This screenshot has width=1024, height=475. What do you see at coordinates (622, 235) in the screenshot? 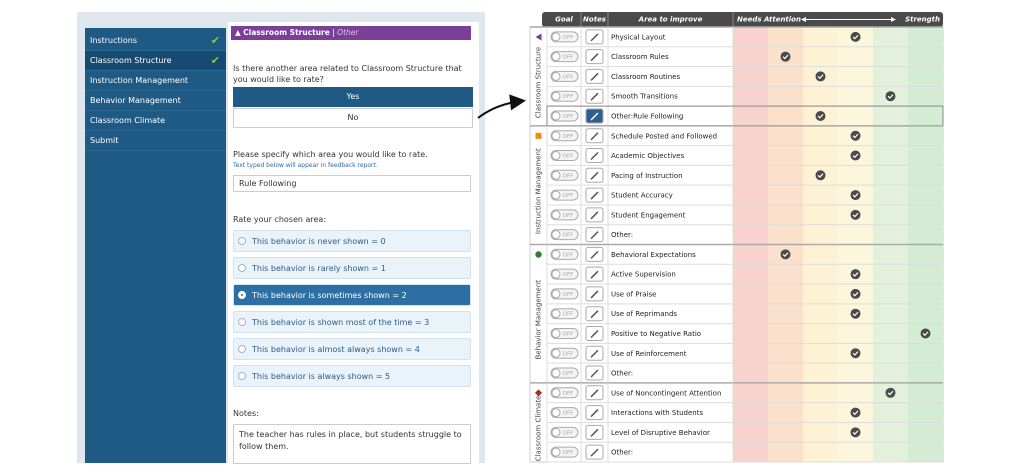
I see `area-label: Other:` at bounding box center [622, 235].